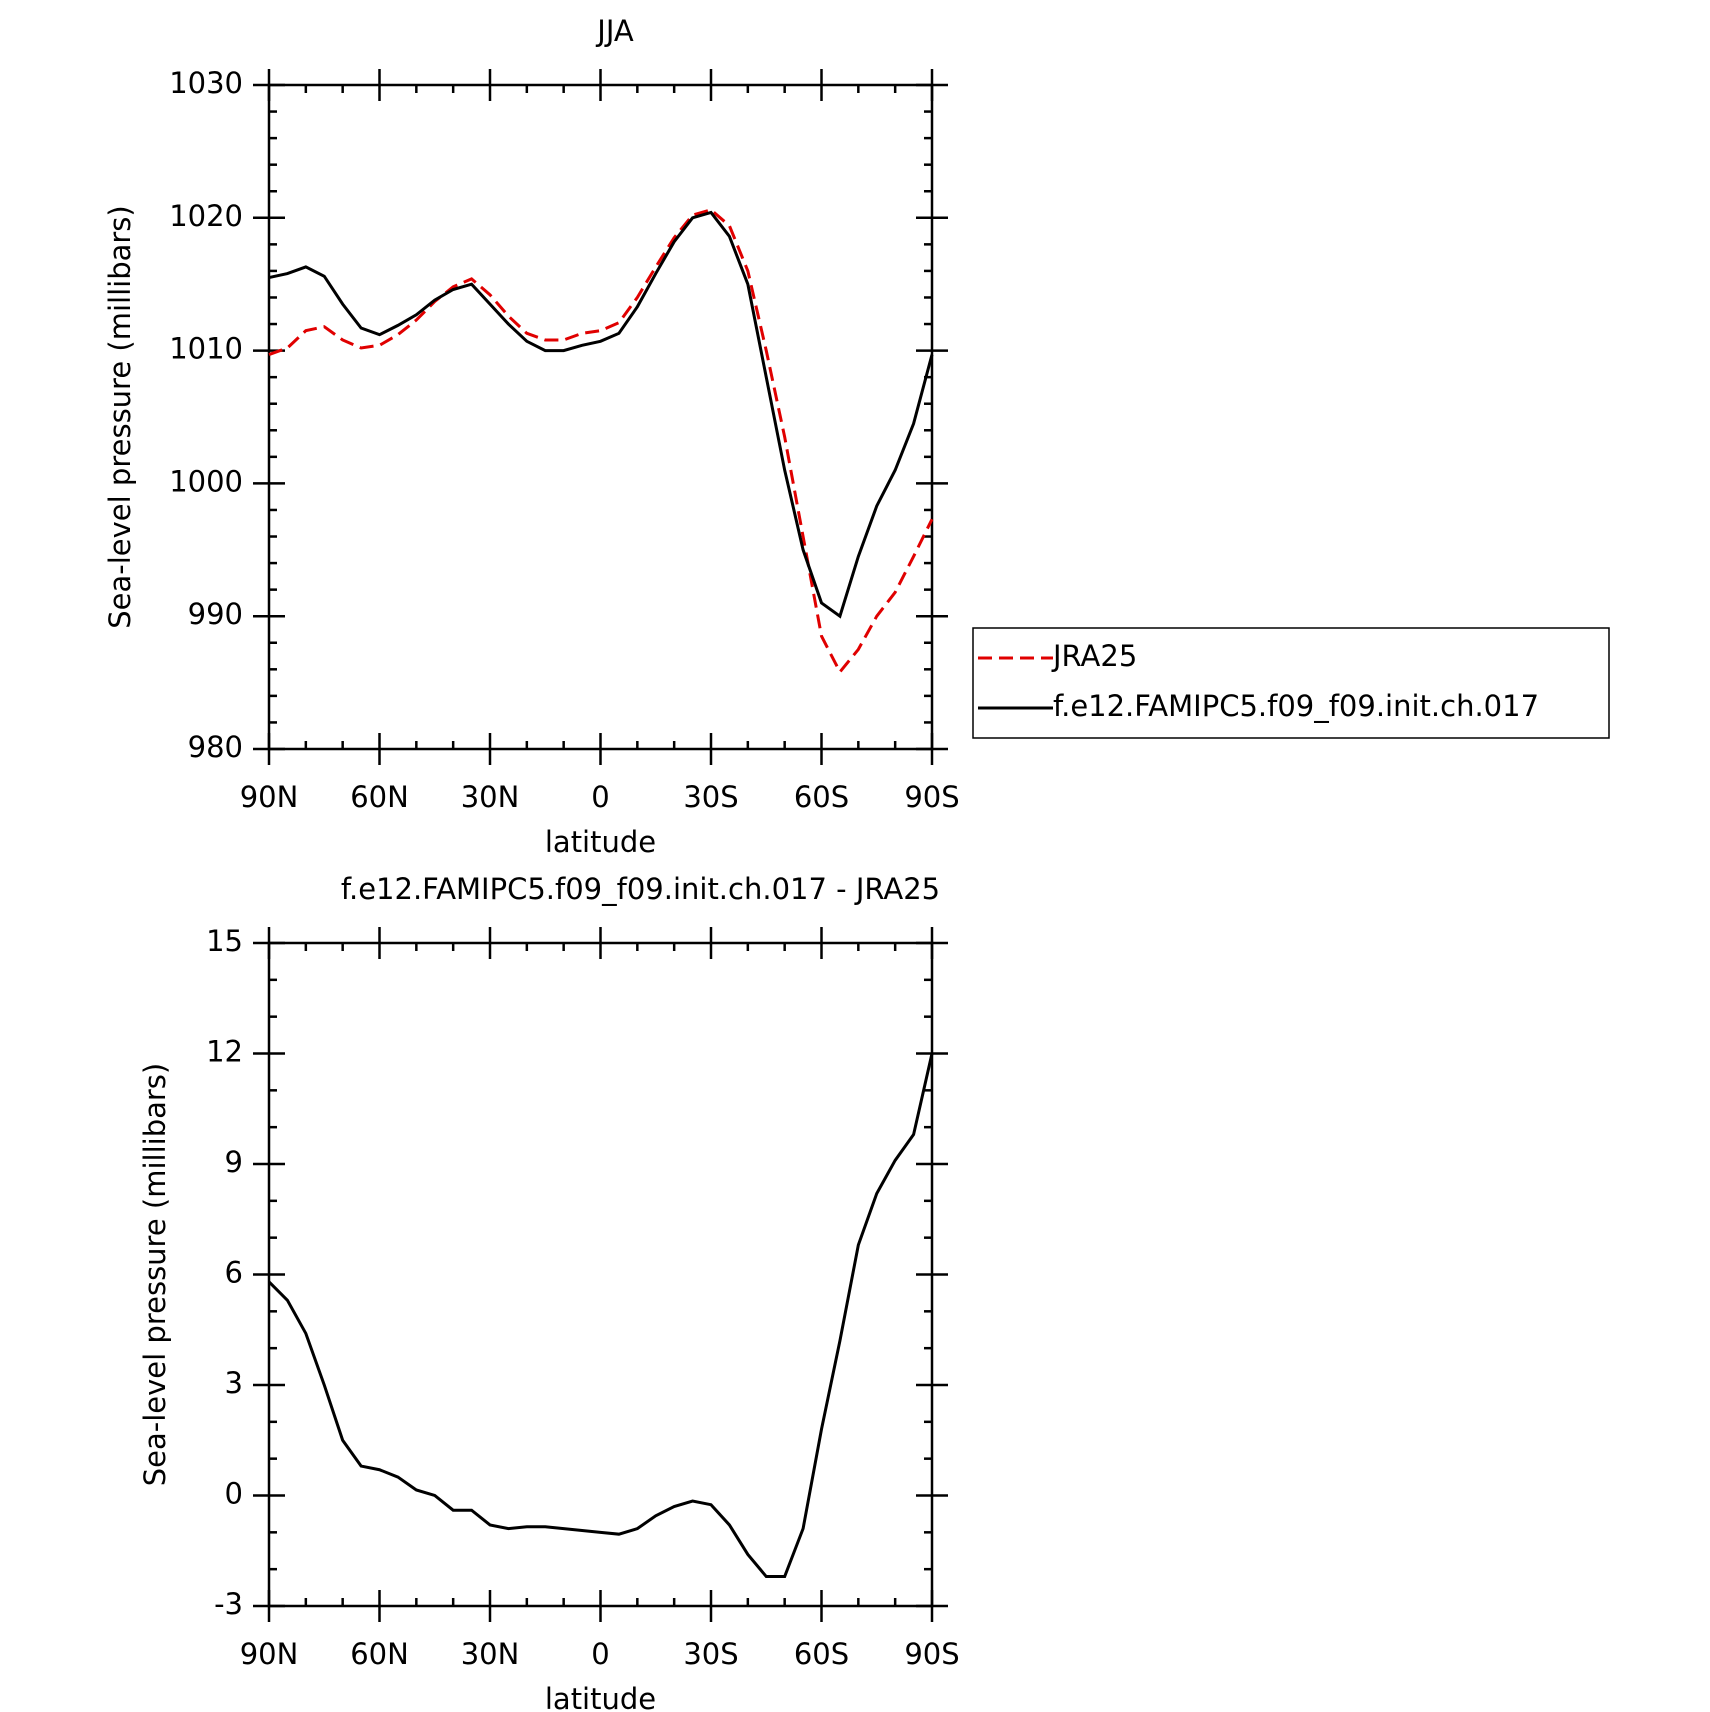 This screenshot has width=1710, height=1712. What do you see at coordinates (228, 1604) in the screenshot?
I see `y-tick-label: -3` at bounding box center [228, 1604].